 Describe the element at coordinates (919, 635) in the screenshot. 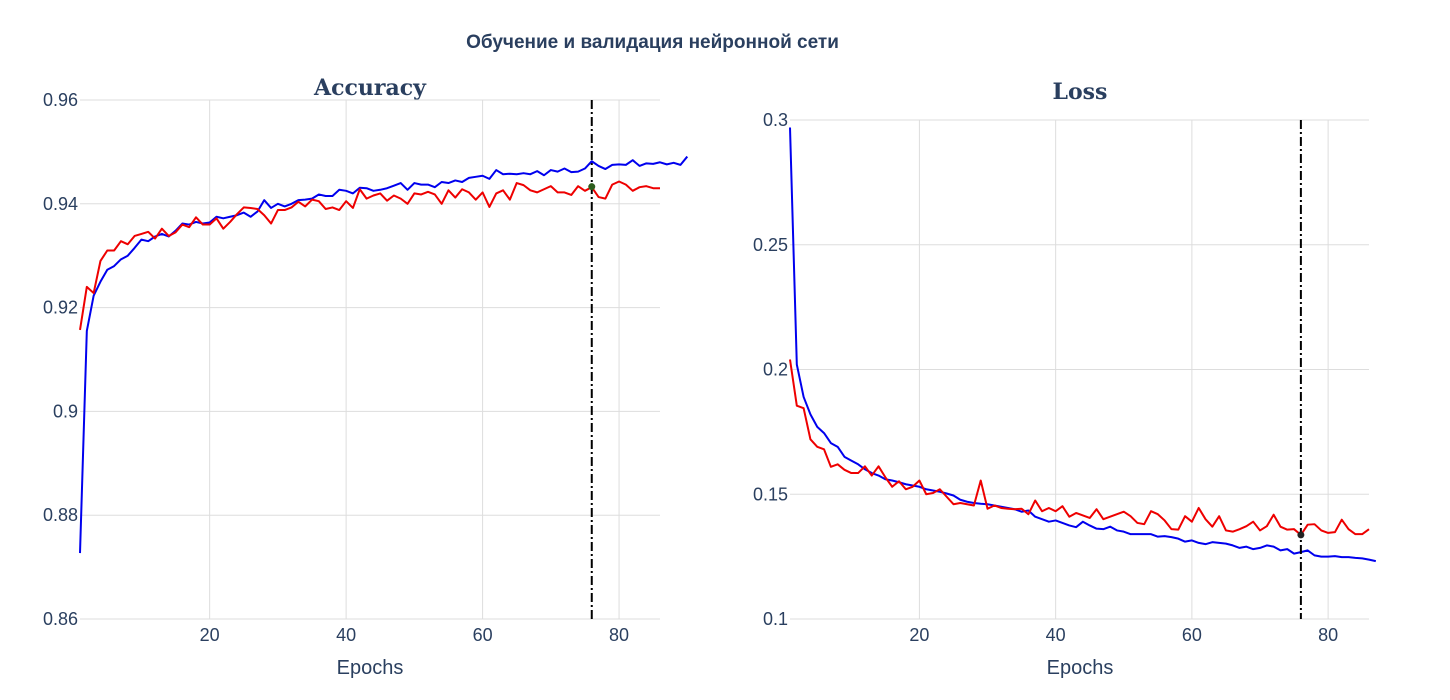

I see `loss-x-tick-label: 20` at that location.